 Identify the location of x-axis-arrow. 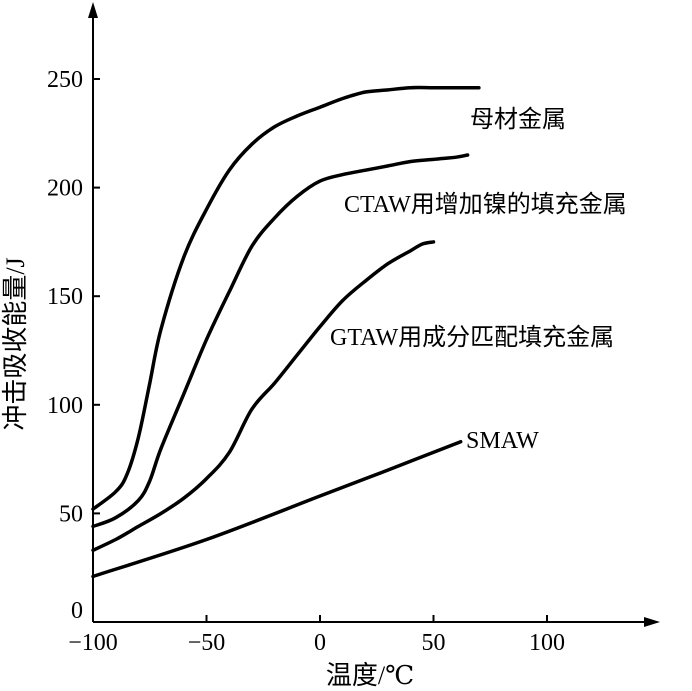
(652, 622).